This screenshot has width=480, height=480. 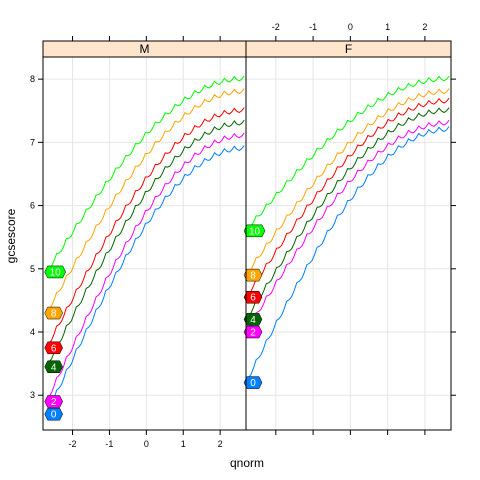 What do you see at coordinates (145, 49) in the screenshot?
I see `strip-label: M` at bounding box center [145, 49].